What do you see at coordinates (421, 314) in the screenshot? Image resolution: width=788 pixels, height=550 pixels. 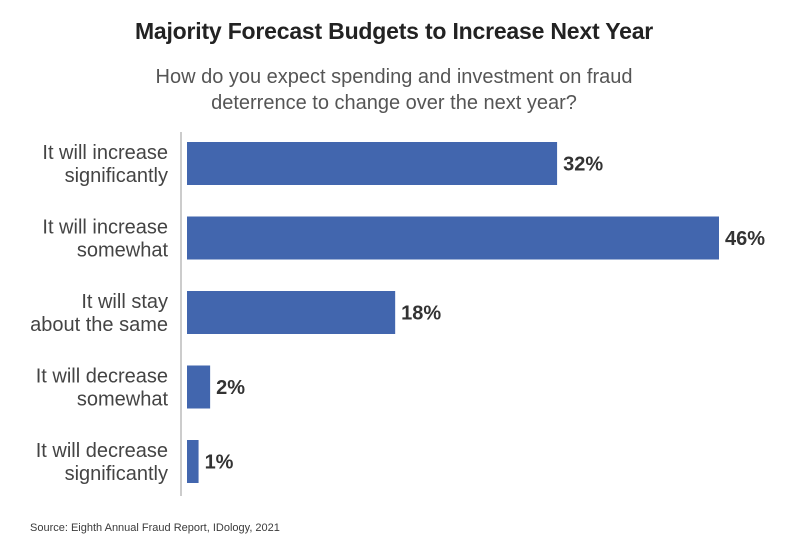 I see `value-label-3: 18%` at bounding box center [421, 314].